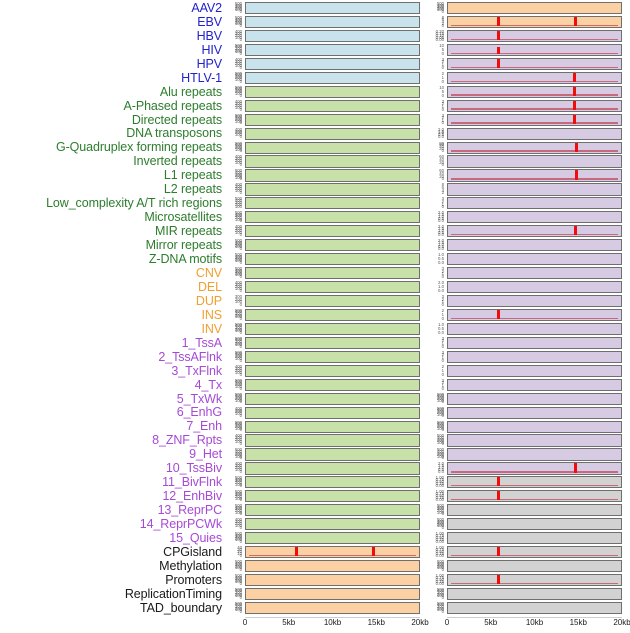 The width and height of the screenshot is (630, 633). I want to click on track-label-inverted-repeats: Inverted repeats, so click(177, 161).